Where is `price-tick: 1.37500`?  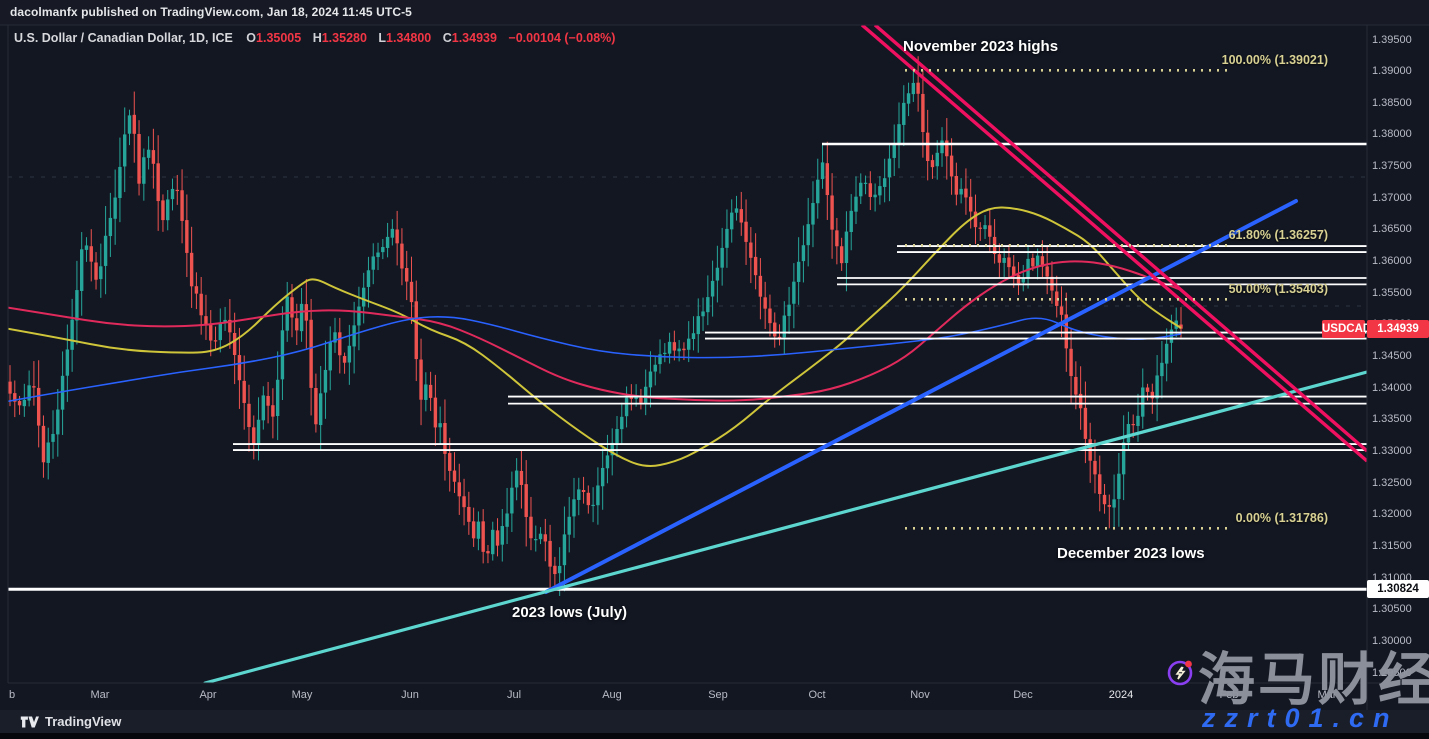 price-tick: 1.37500 is located at coordinates (1392, 166).